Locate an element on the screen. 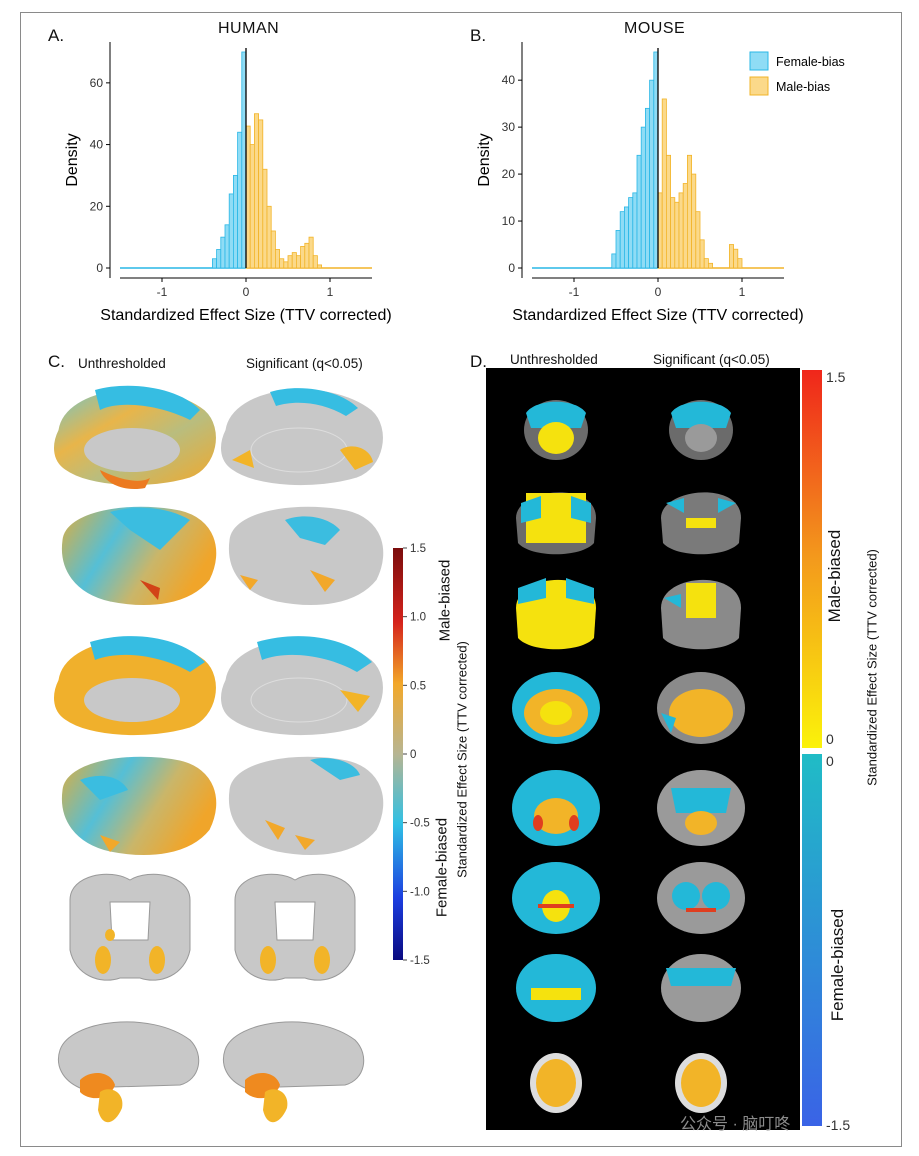  mouse-slice-6-unthresholded is located at coordinates (556, 898).